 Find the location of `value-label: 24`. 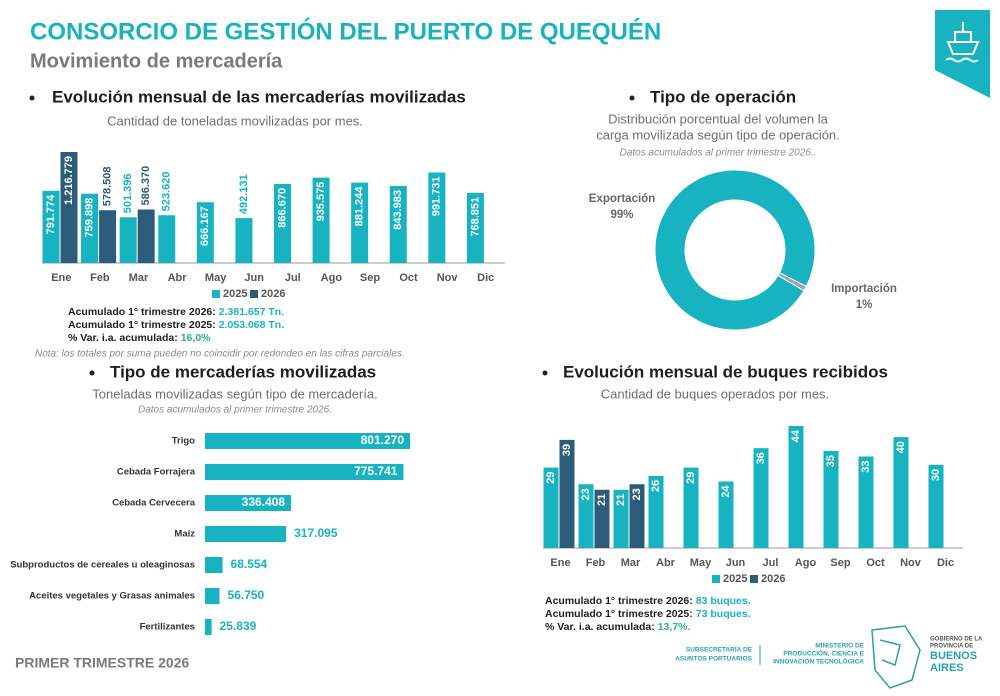

value-label: 24 is located at coordinates (726, 491).